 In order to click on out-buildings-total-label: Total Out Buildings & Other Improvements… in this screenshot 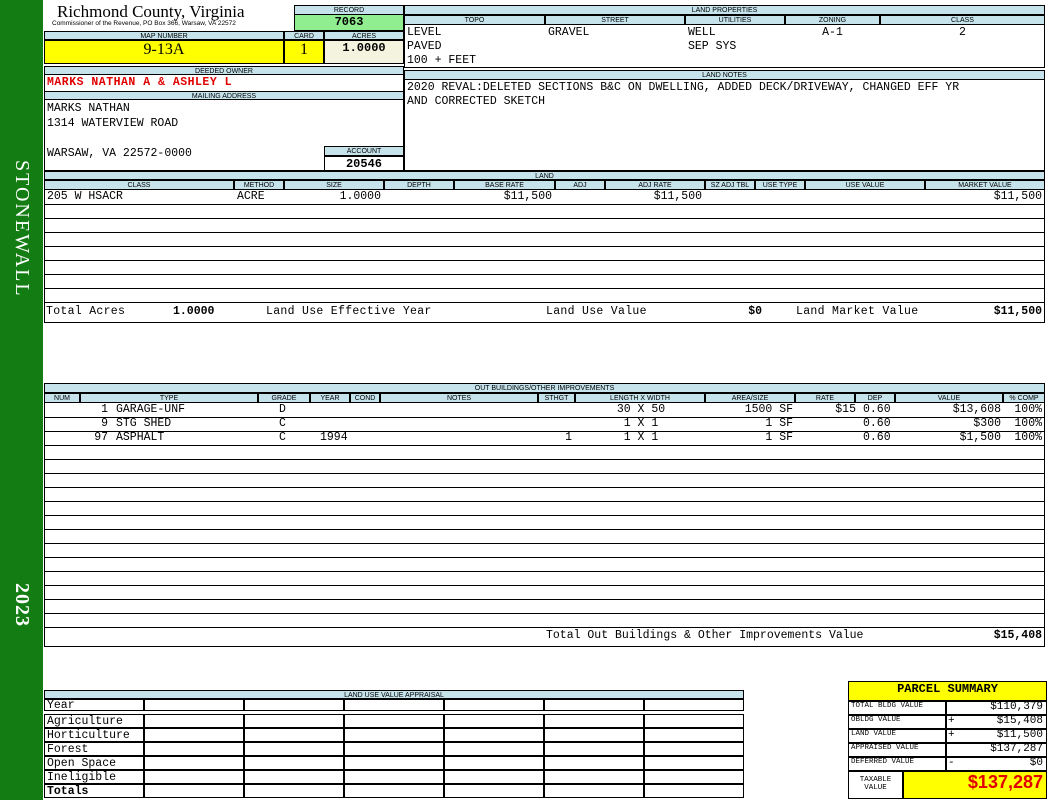, I will do `click(705, 635)`.